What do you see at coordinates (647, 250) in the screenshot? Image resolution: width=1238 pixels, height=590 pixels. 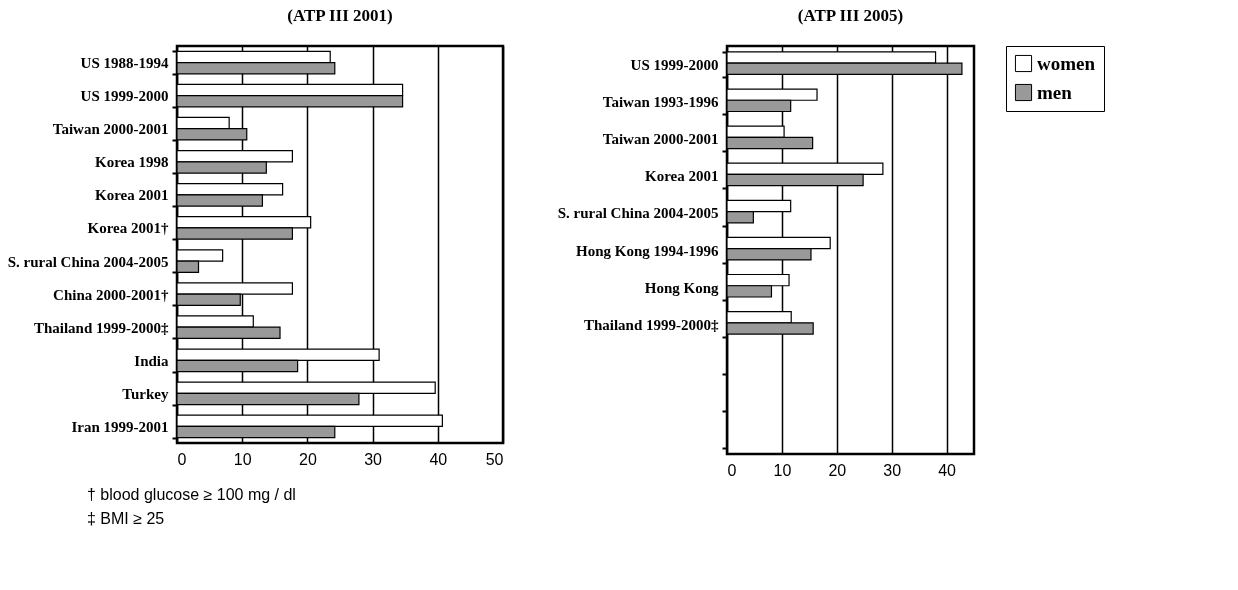 I see `y-tick-label: Hong Kong 1994-1996` at bounding box center [647, 250].